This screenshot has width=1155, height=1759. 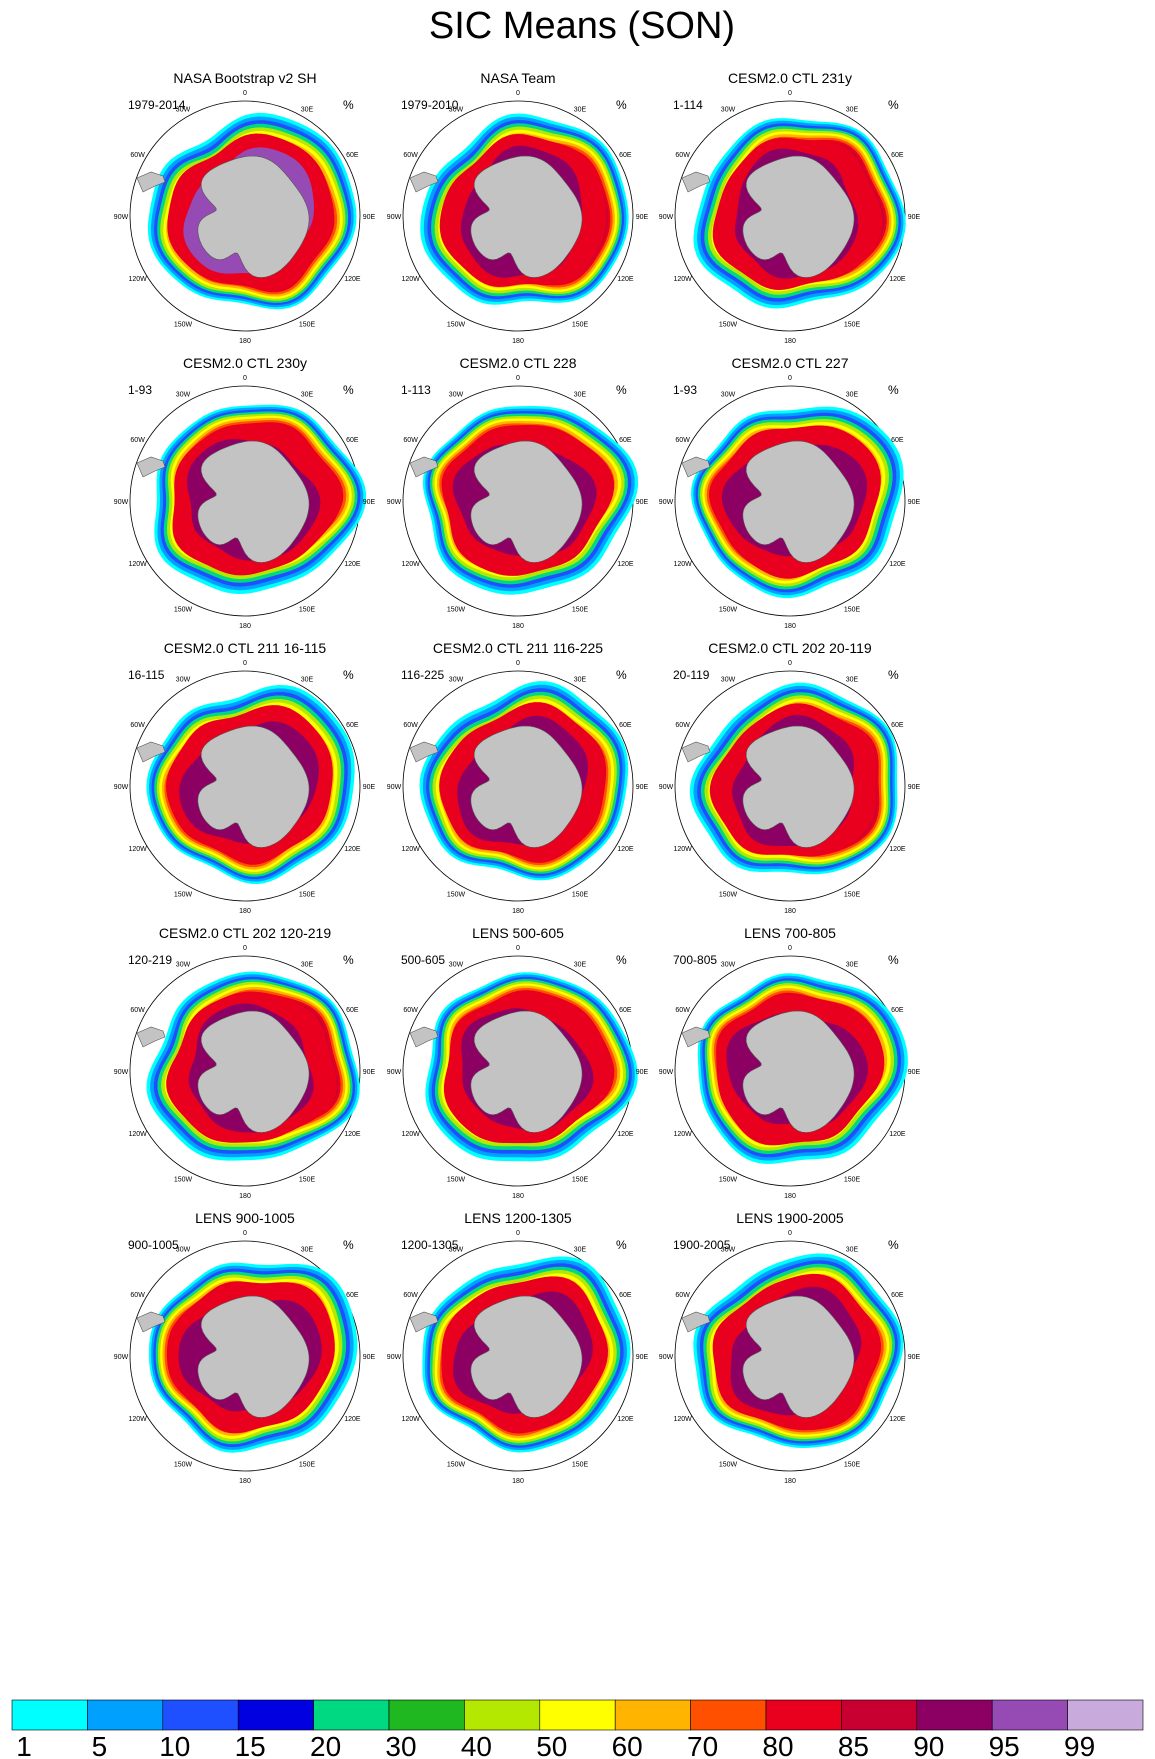 What do you see at coordinates (400, 1745) in the screenshot?
I see `colorbar-tick-label: 30` at bounding box center [400, 1745].